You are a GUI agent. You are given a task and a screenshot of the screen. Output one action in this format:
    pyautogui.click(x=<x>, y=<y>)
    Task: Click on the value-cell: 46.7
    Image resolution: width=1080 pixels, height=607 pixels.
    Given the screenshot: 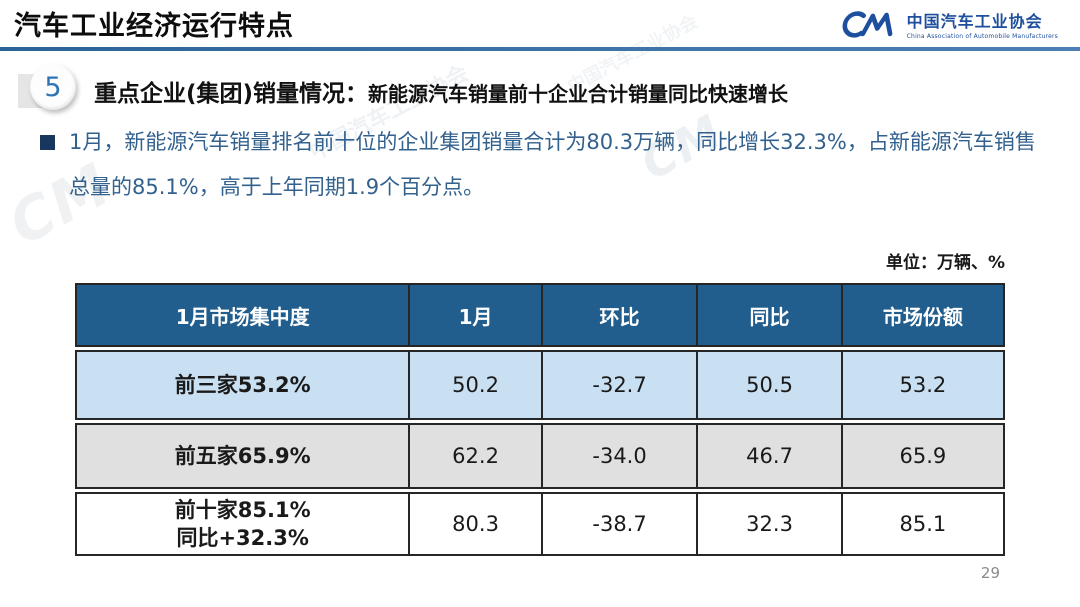 What is the action you would take?
    pyautogui.click(x=770, y=456)
    